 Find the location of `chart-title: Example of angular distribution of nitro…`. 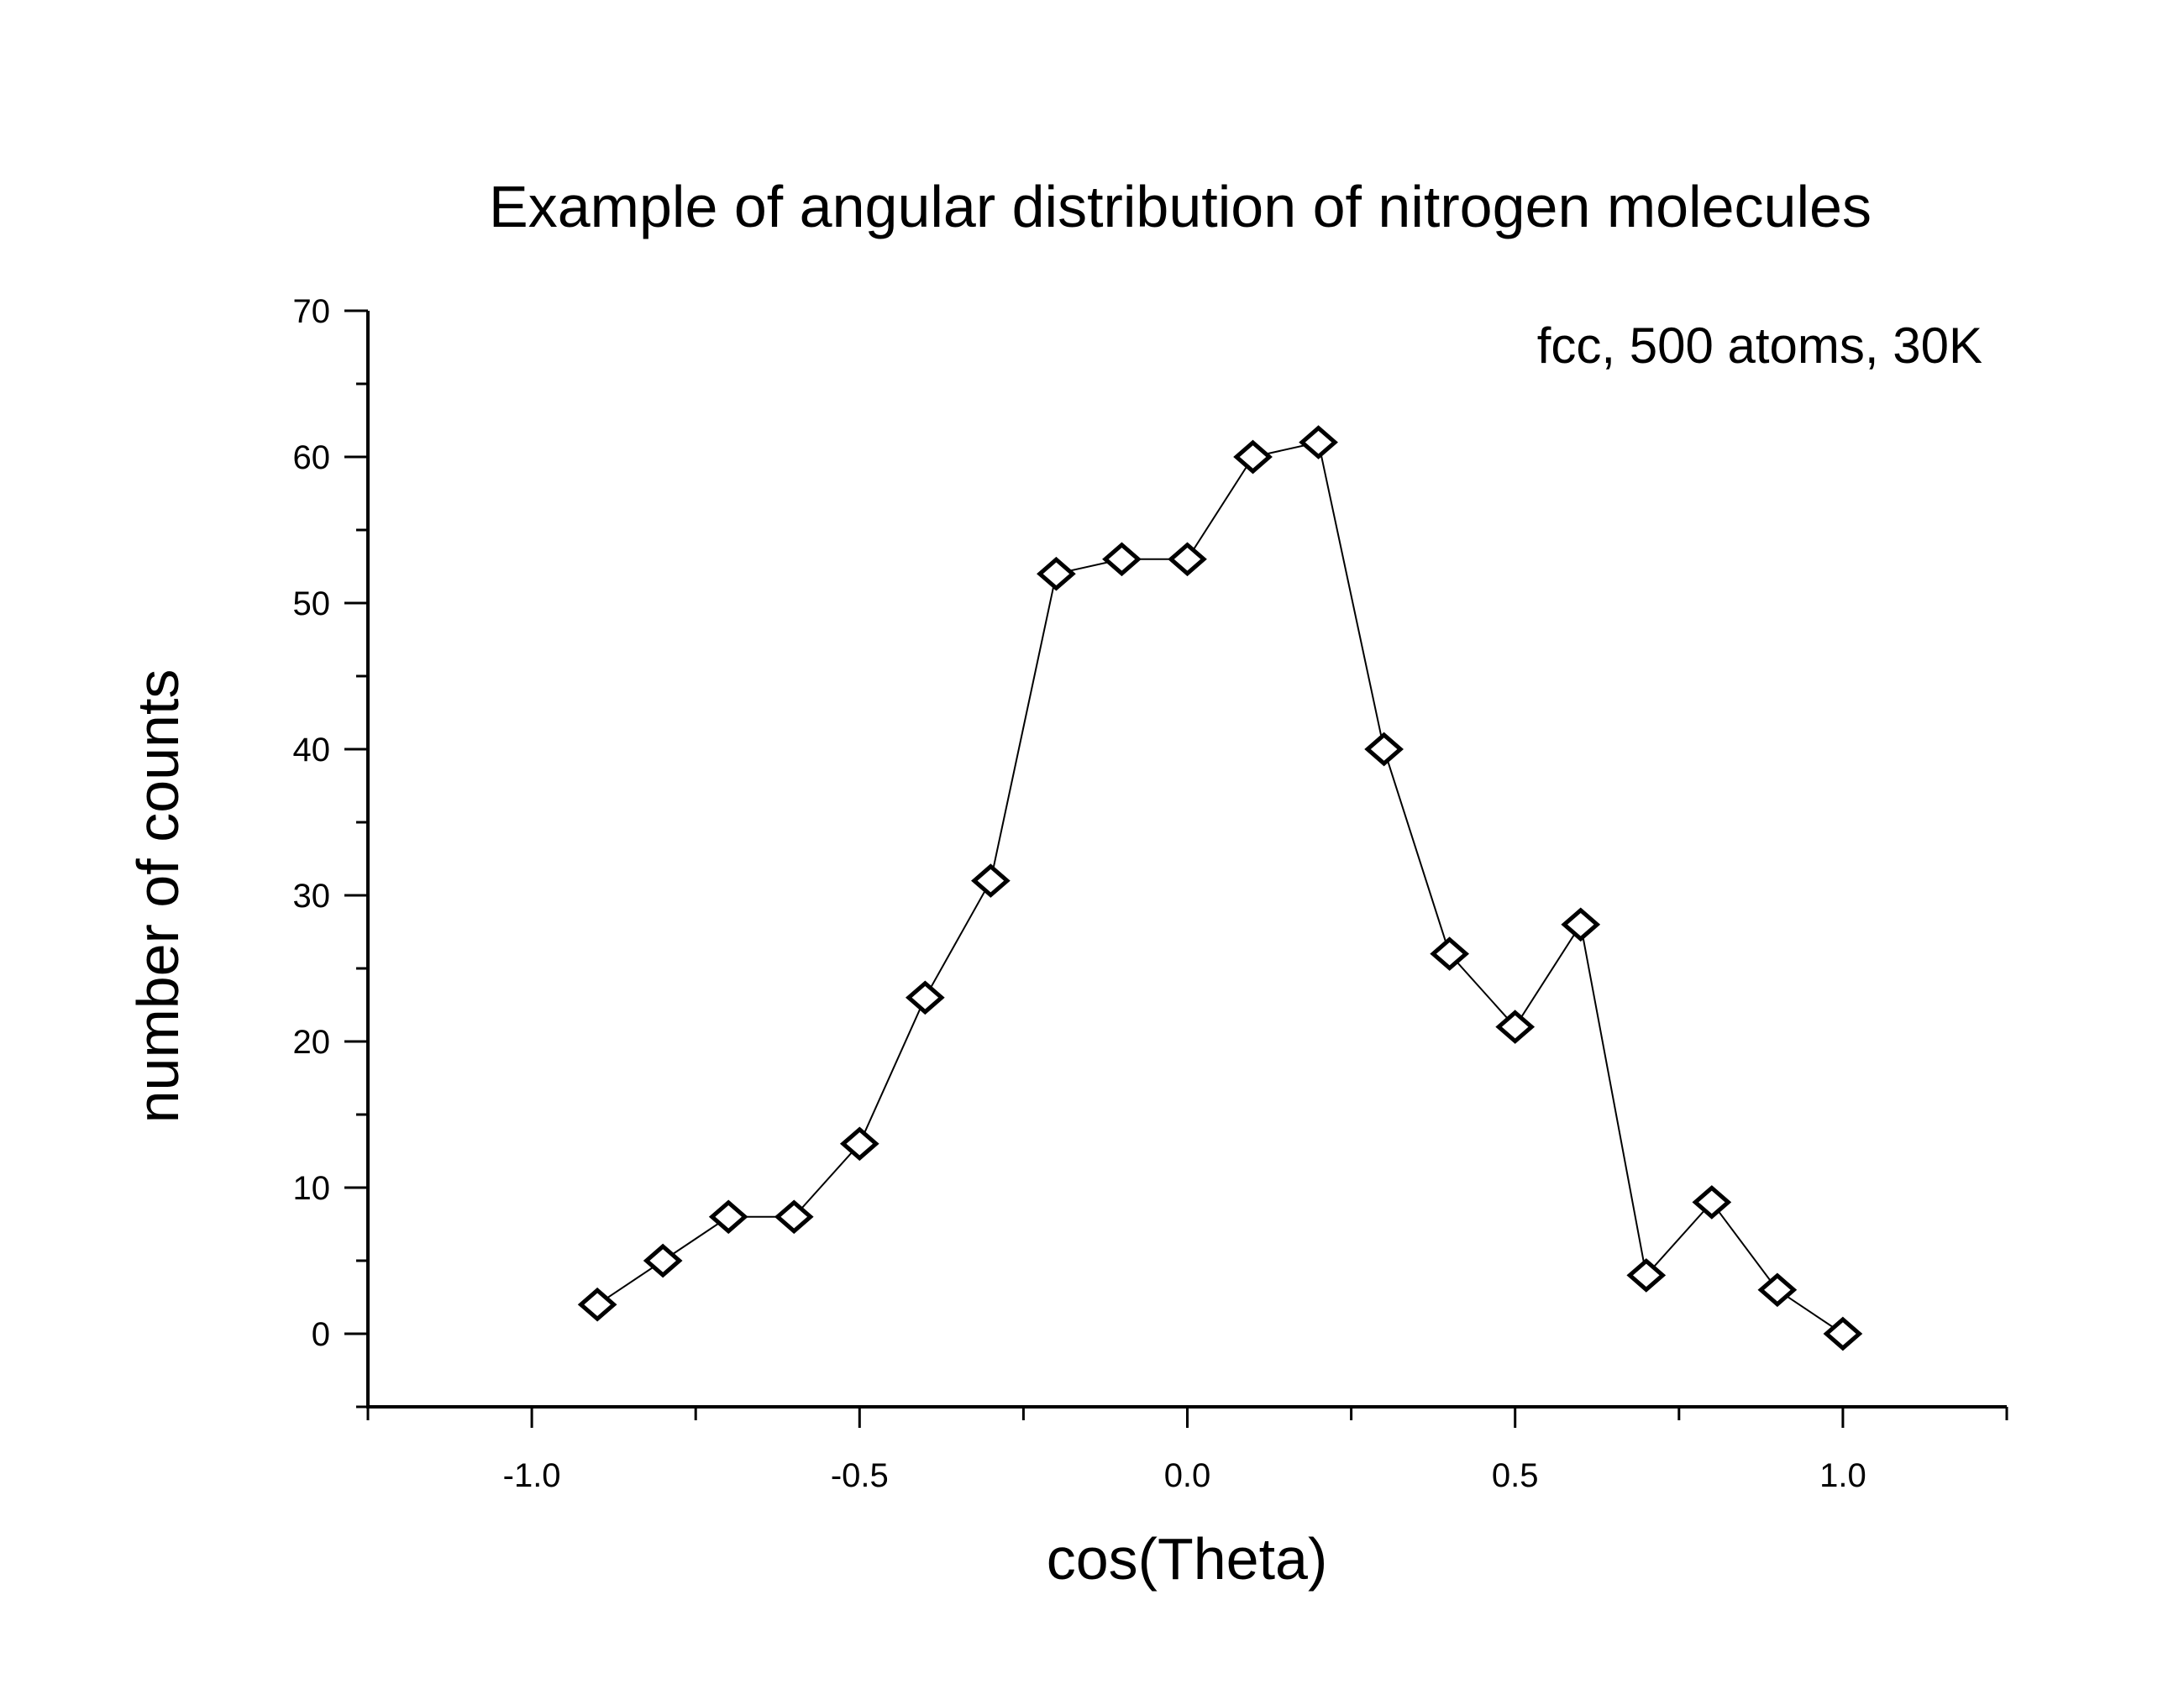

chart-title: Example of angular distribution of nitro… is located at coordinates (1180, 206).